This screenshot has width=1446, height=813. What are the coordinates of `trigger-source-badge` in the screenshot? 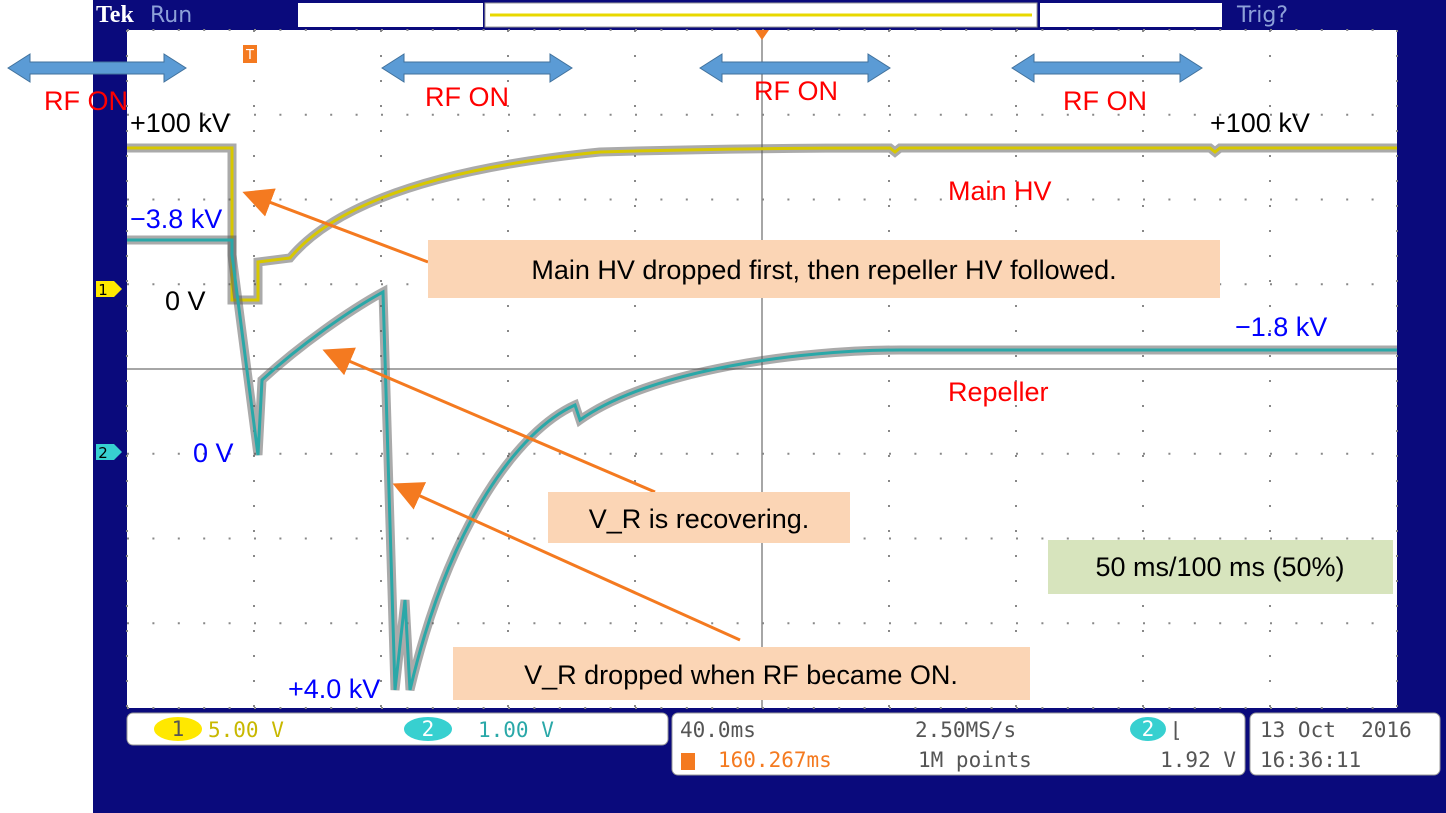 It's located at (1148, 729).